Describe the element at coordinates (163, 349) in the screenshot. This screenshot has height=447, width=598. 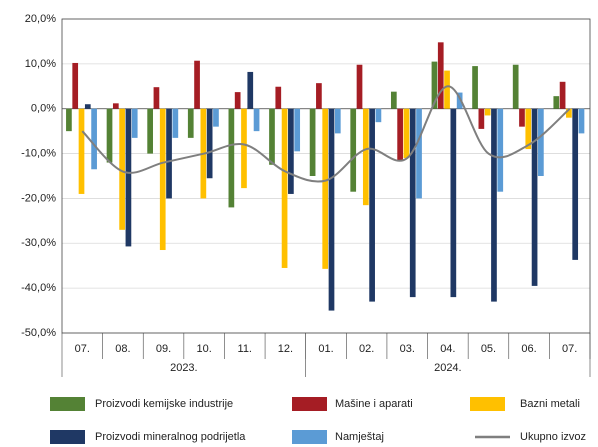
I see `x-tick-label: 09.` at that location.